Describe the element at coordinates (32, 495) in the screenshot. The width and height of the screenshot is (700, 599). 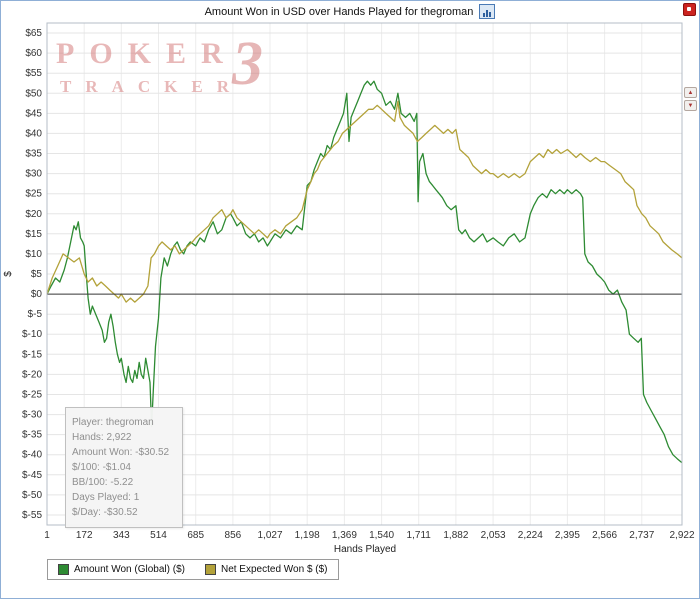
I see `y-tick-label: $-50` at that location.